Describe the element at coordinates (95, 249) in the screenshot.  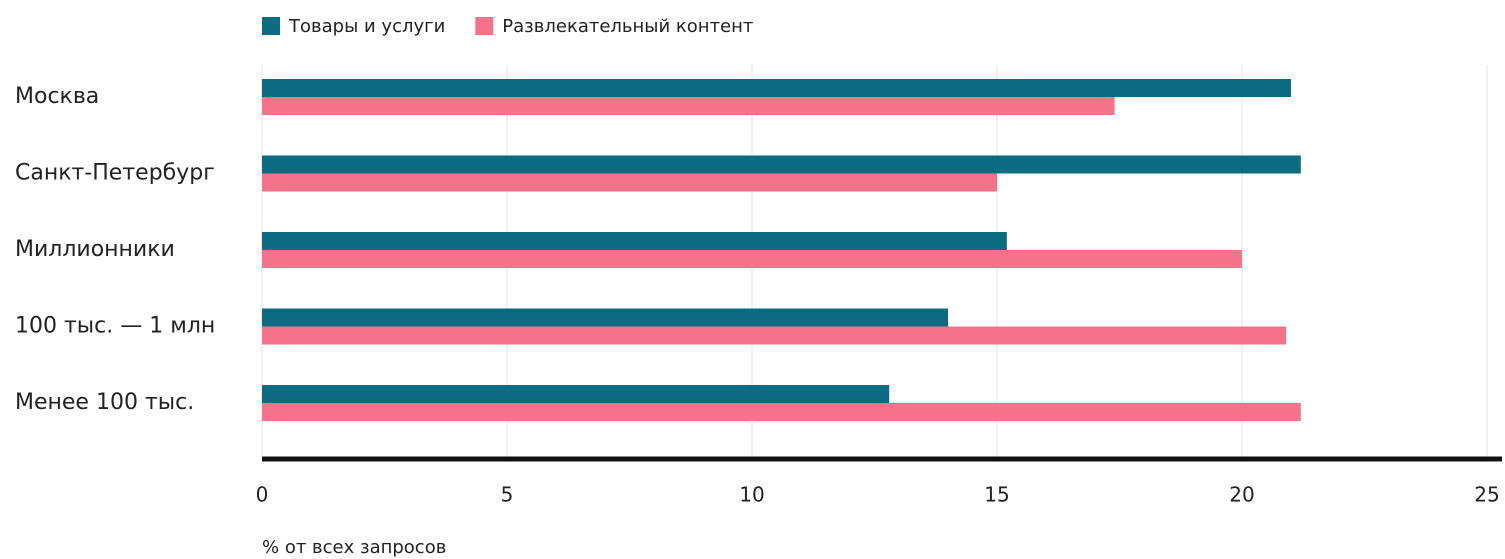
I see `y-tick-label: Миллионники` at that location.